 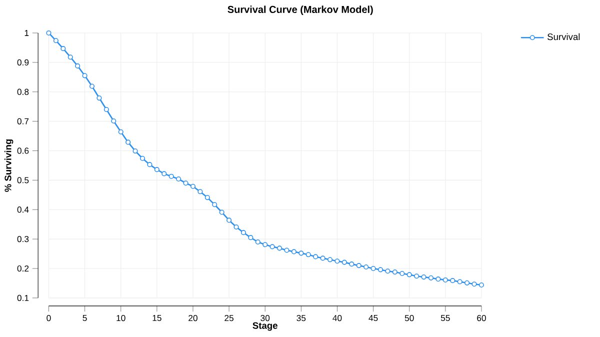 What do you see at coordinates (229, 318) in the screenshot?
I see `x-tick-label: 25` at bounding box center [229, 318].